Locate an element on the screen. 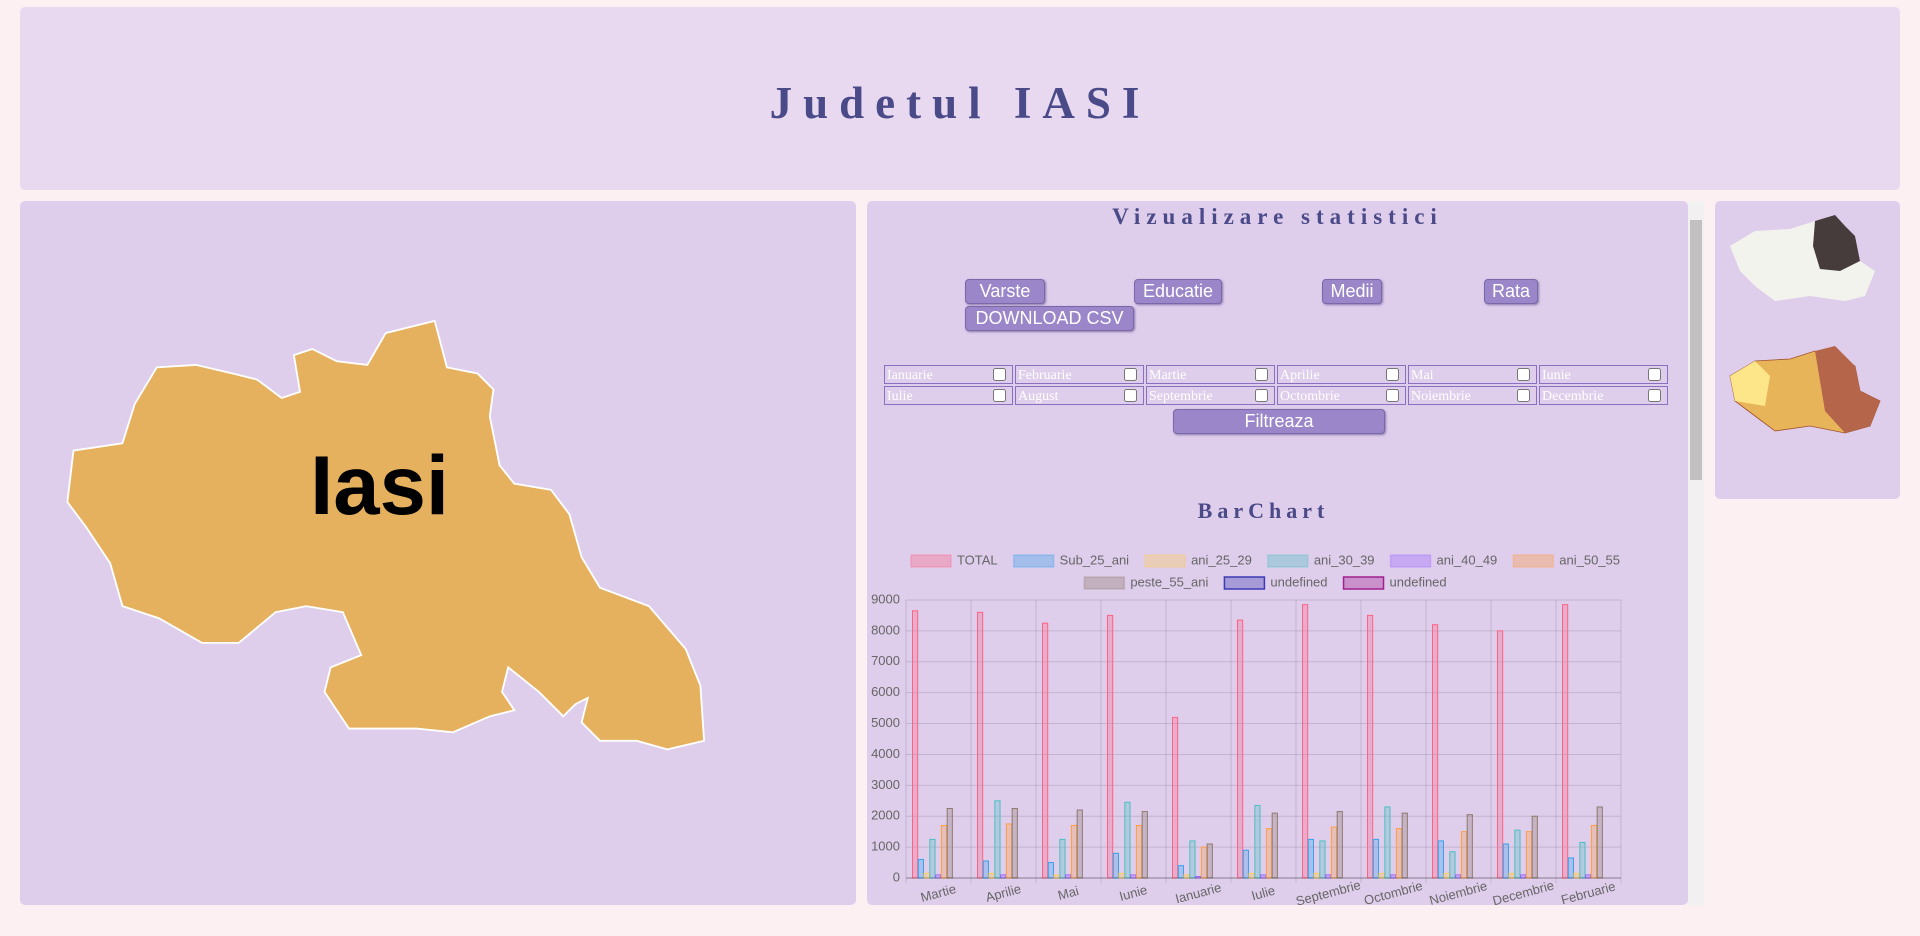  month-label: Iunie is located at coordinates (1556, 375).